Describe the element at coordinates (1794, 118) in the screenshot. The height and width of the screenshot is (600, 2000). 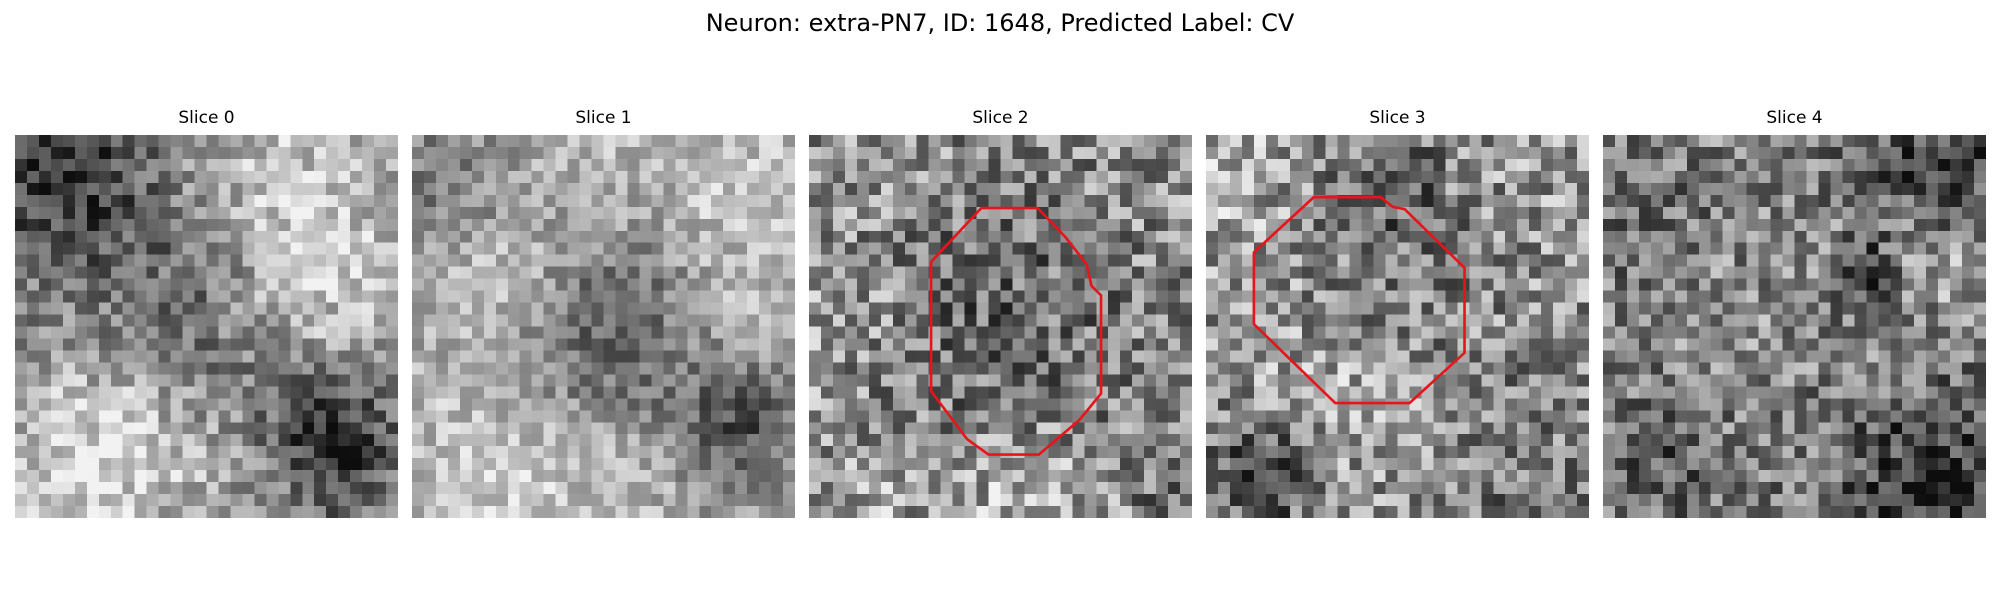
I see `slice-title: Slice 4` at that location.